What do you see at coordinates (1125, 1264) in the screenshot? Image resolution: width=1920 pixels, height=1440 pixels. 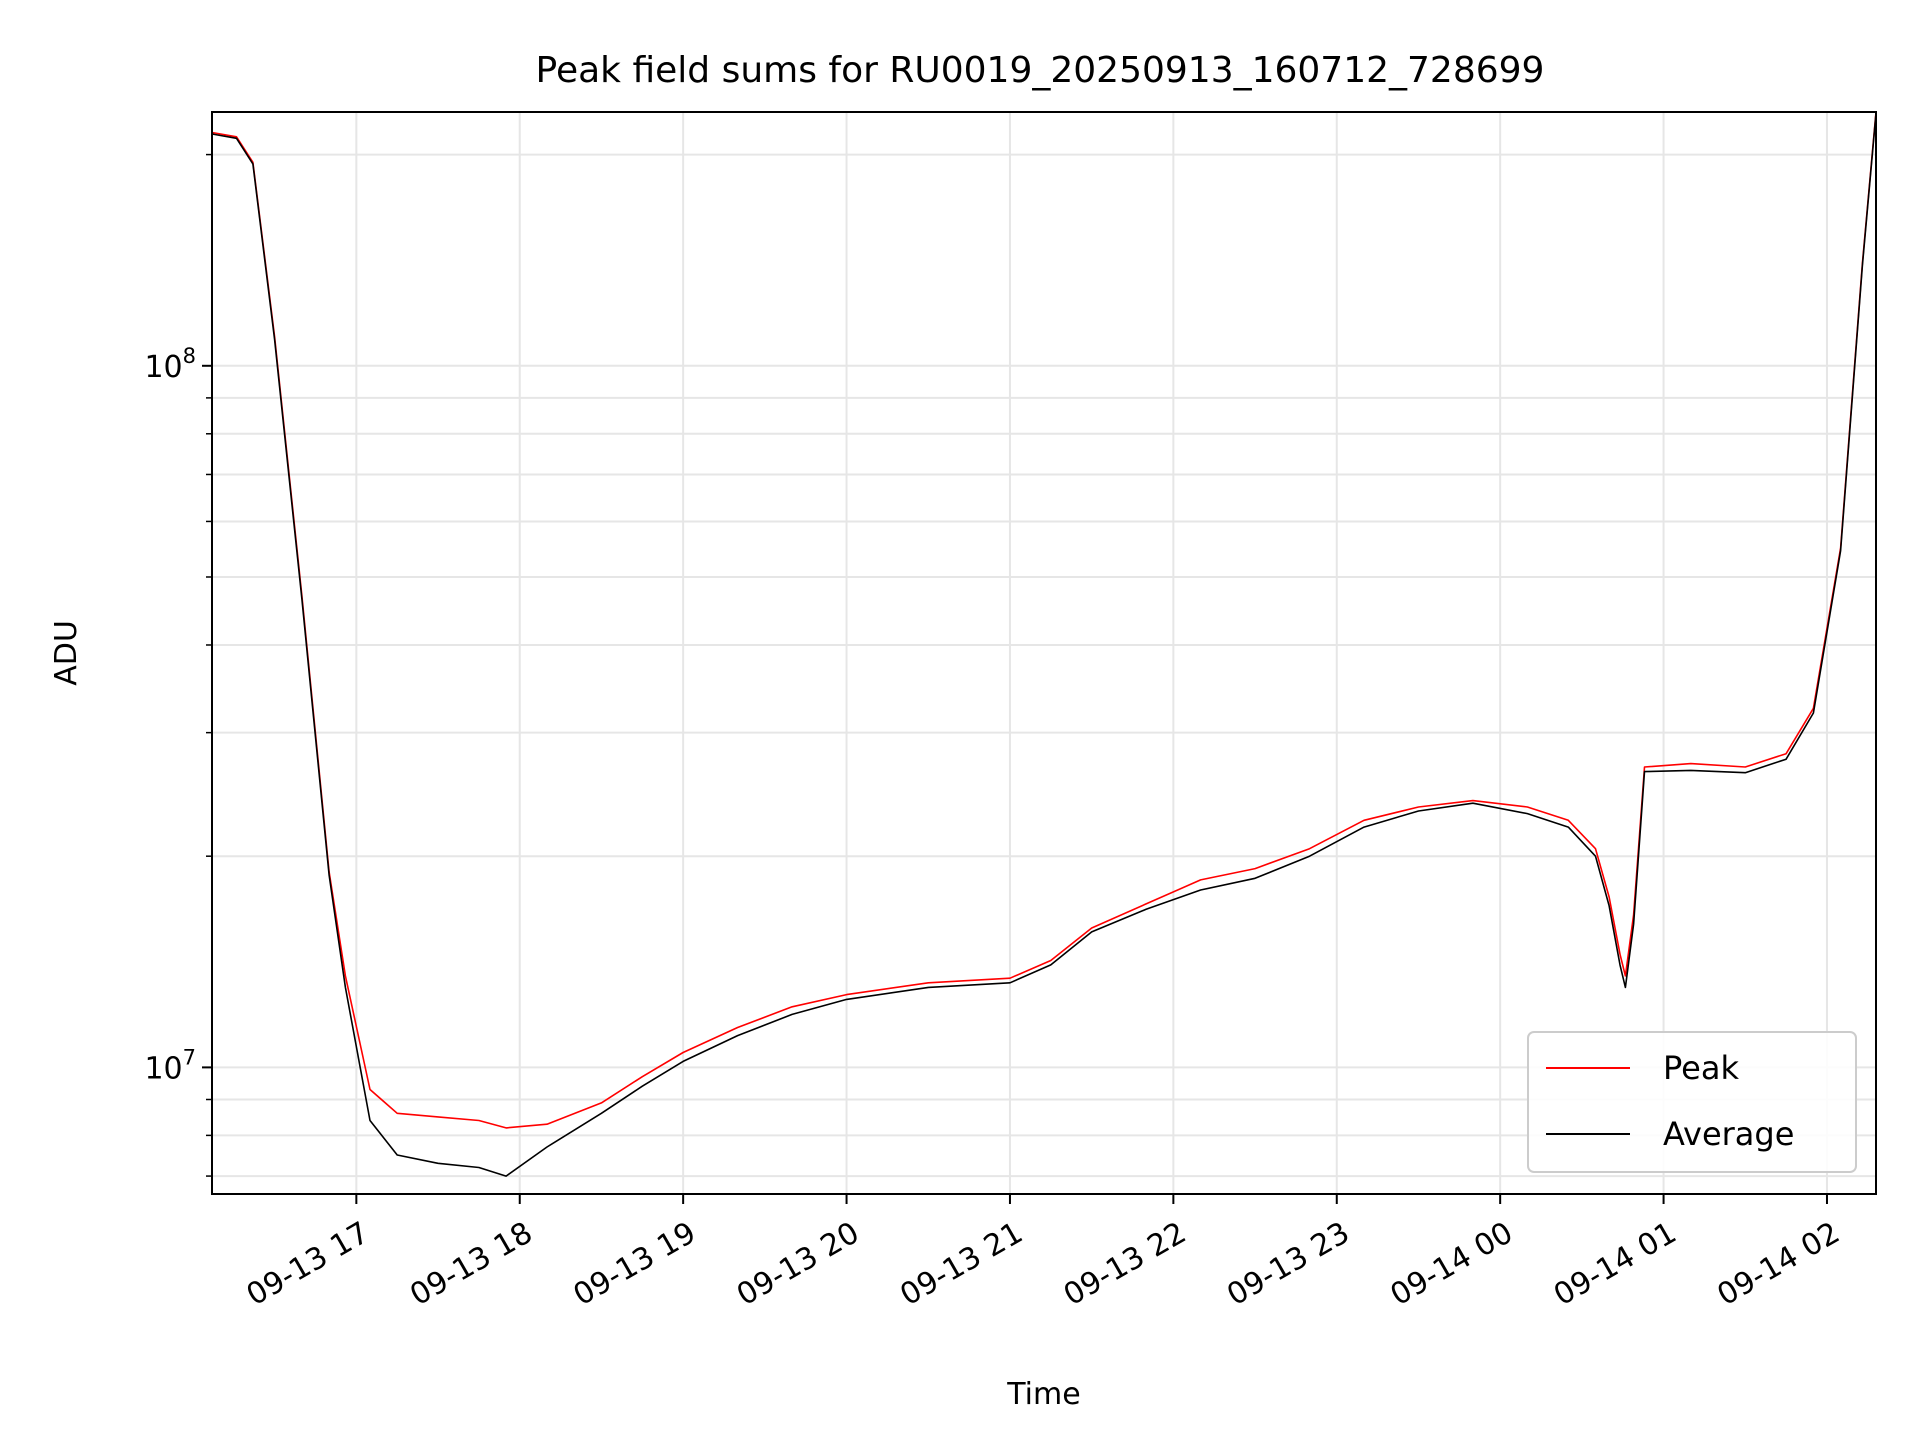 I see `x-tick-label: 09-13 22` at bounding box center [1125, 1264].